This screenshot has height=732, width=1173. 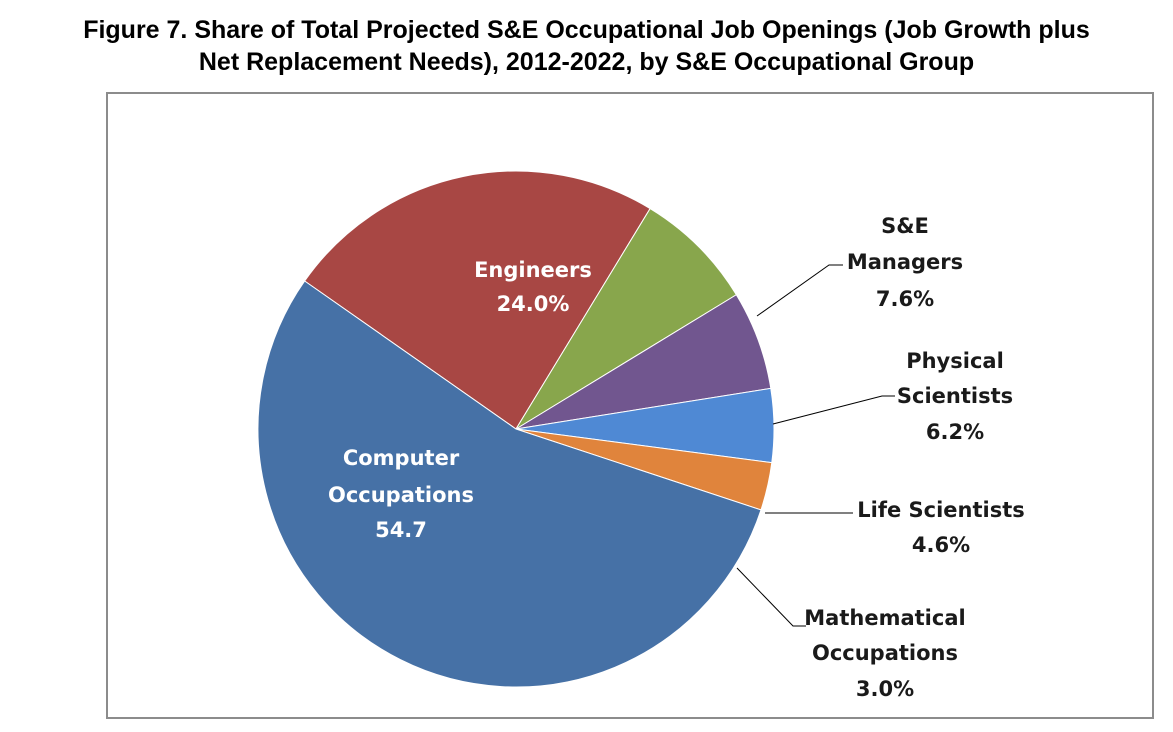 I want to click on slice-label-sande-managers-1: S&E, so click(x=905, y=226).